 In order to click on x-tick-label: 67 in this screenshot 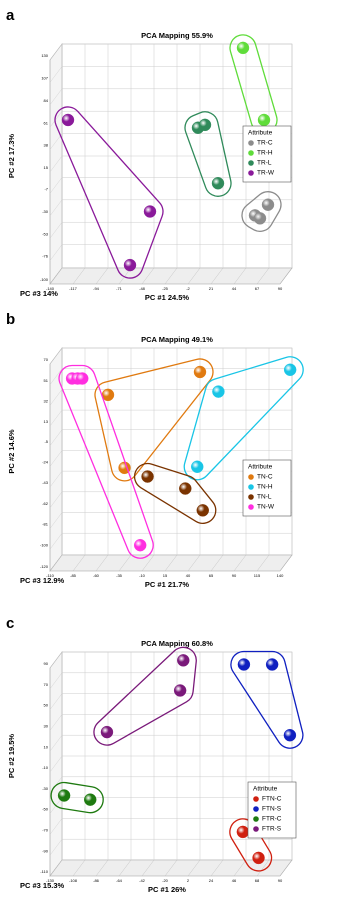, I will do `click(257, 288)`.